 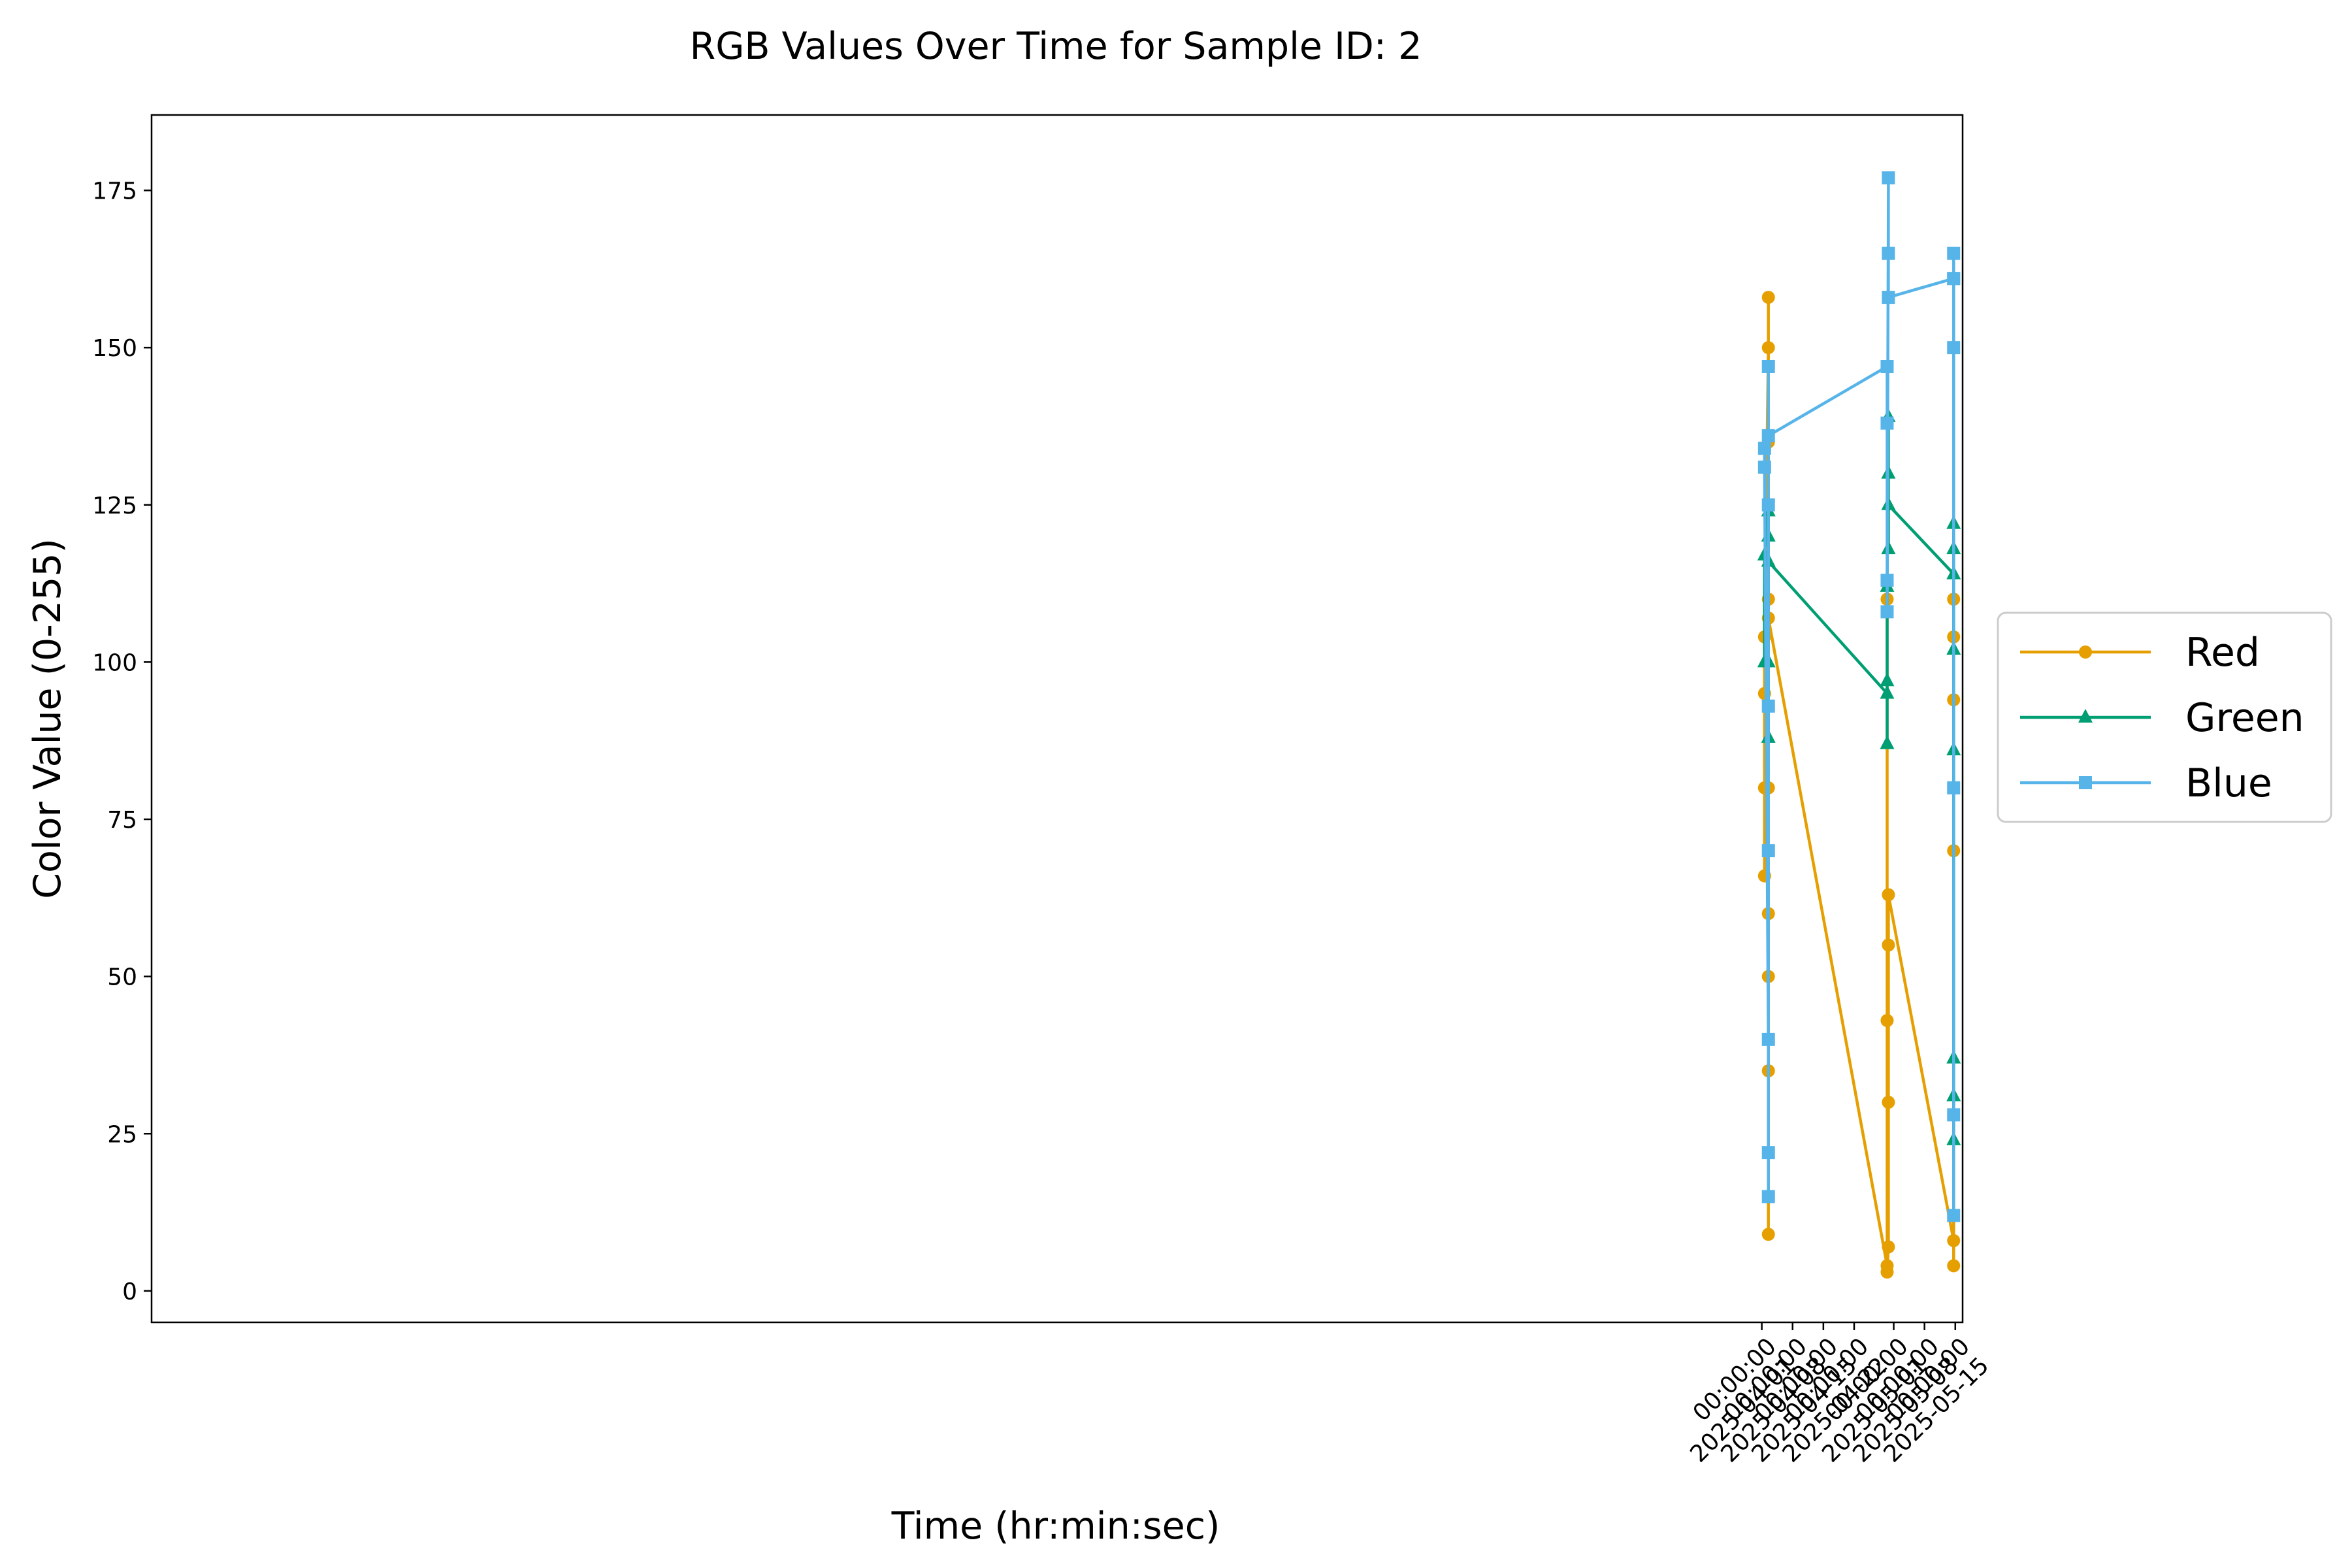 I want to click on y-tick-label: 175, so click(x=114, y=191).